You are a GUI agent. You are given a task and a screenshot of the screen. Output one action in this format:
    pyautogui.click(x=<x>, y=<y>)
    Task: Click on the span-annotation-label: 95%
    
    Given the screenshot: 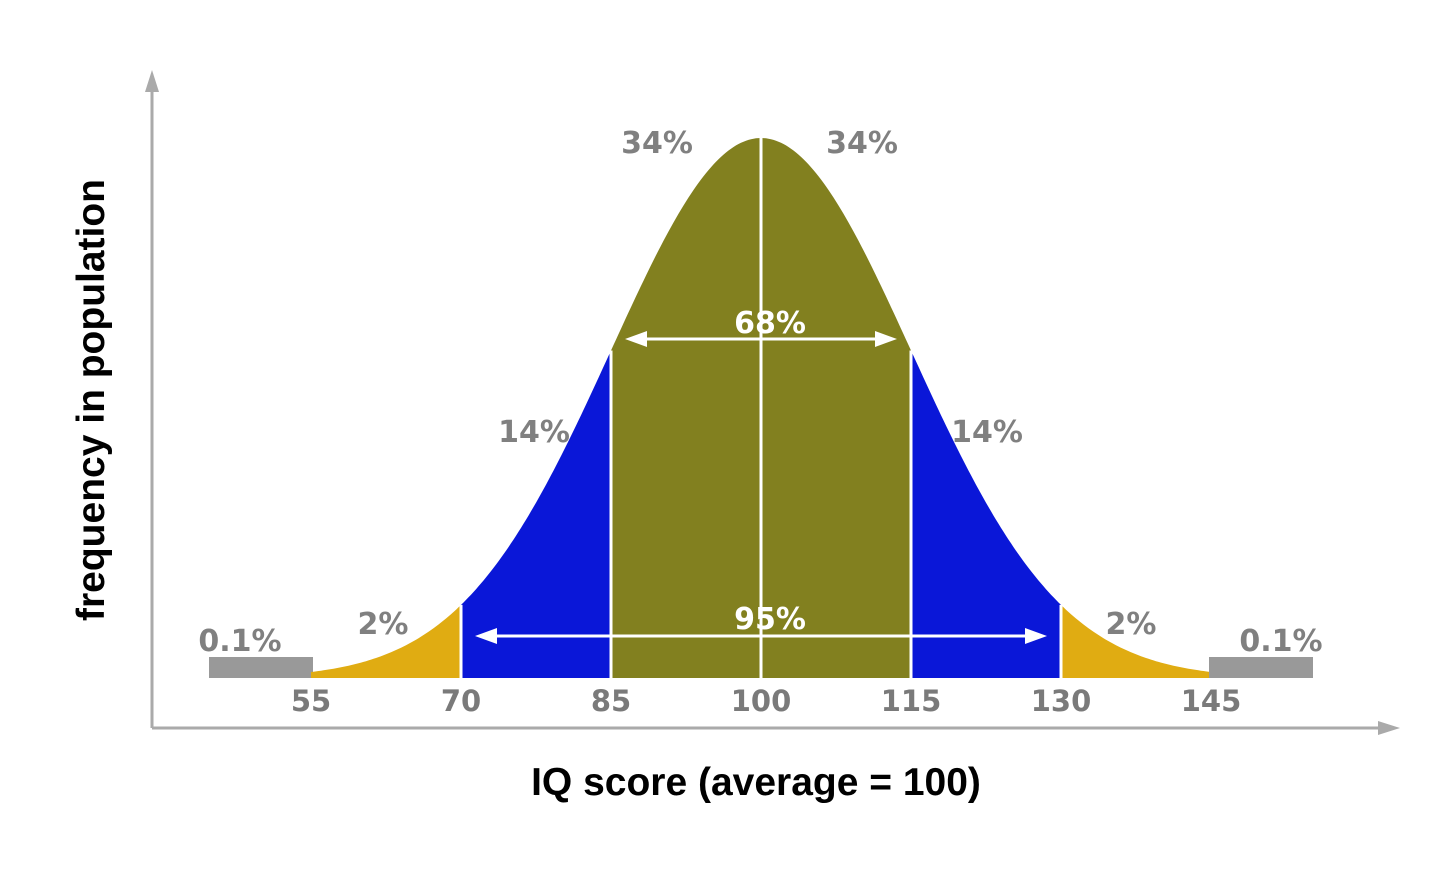 What is the action you would take?
    pyautogui.click(x=770, y=619)
    